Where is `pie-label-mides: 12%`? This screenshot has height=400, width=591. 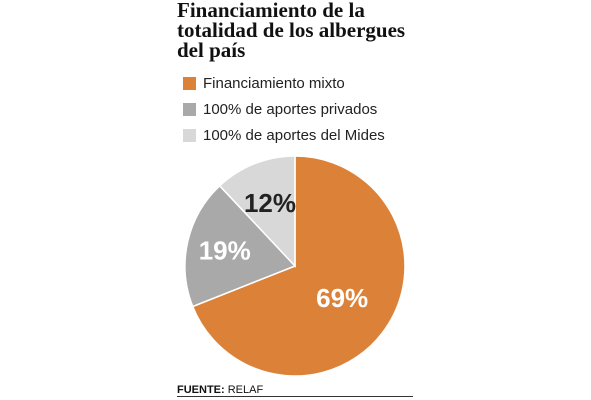
pie-label-mides: 12% is located at coordinates (270, 203).